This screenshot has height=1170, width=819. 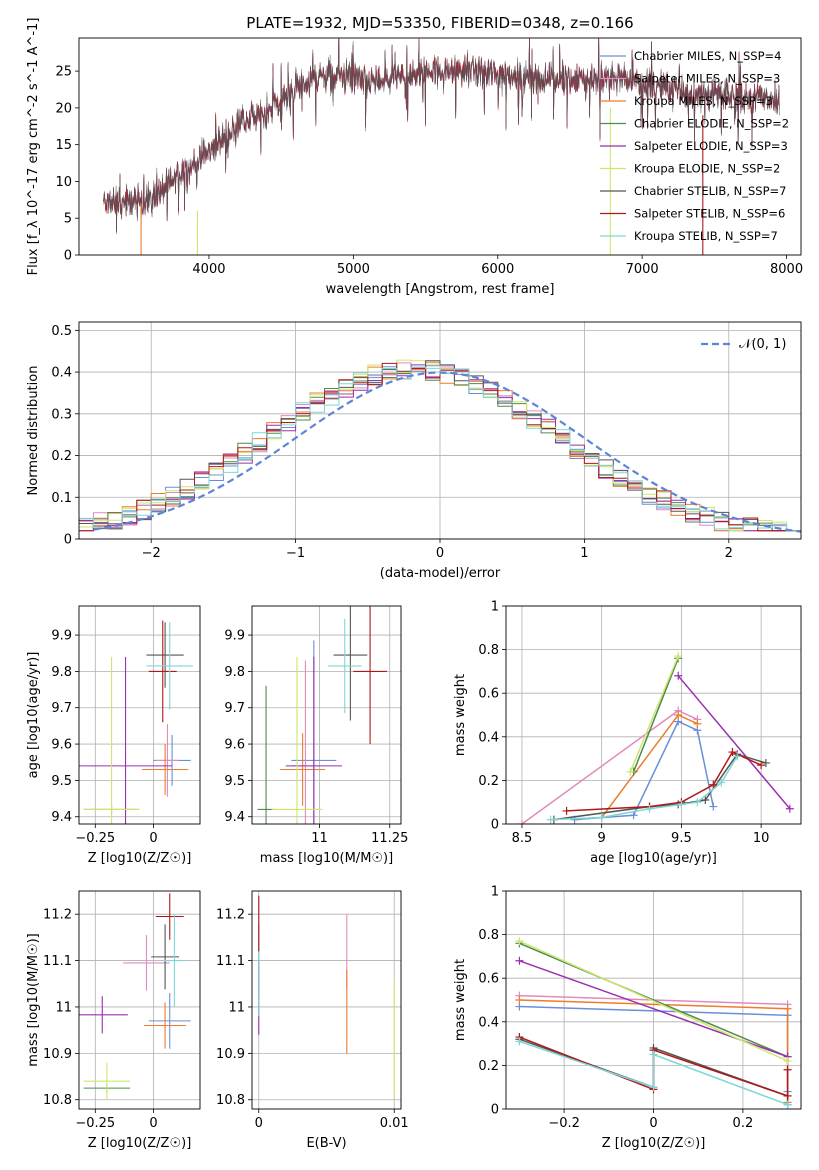 What do you see at coordinates (236, 1007) in the screenshot?
I see `y-tick-label: 11` at bounding box center [236, 1007].